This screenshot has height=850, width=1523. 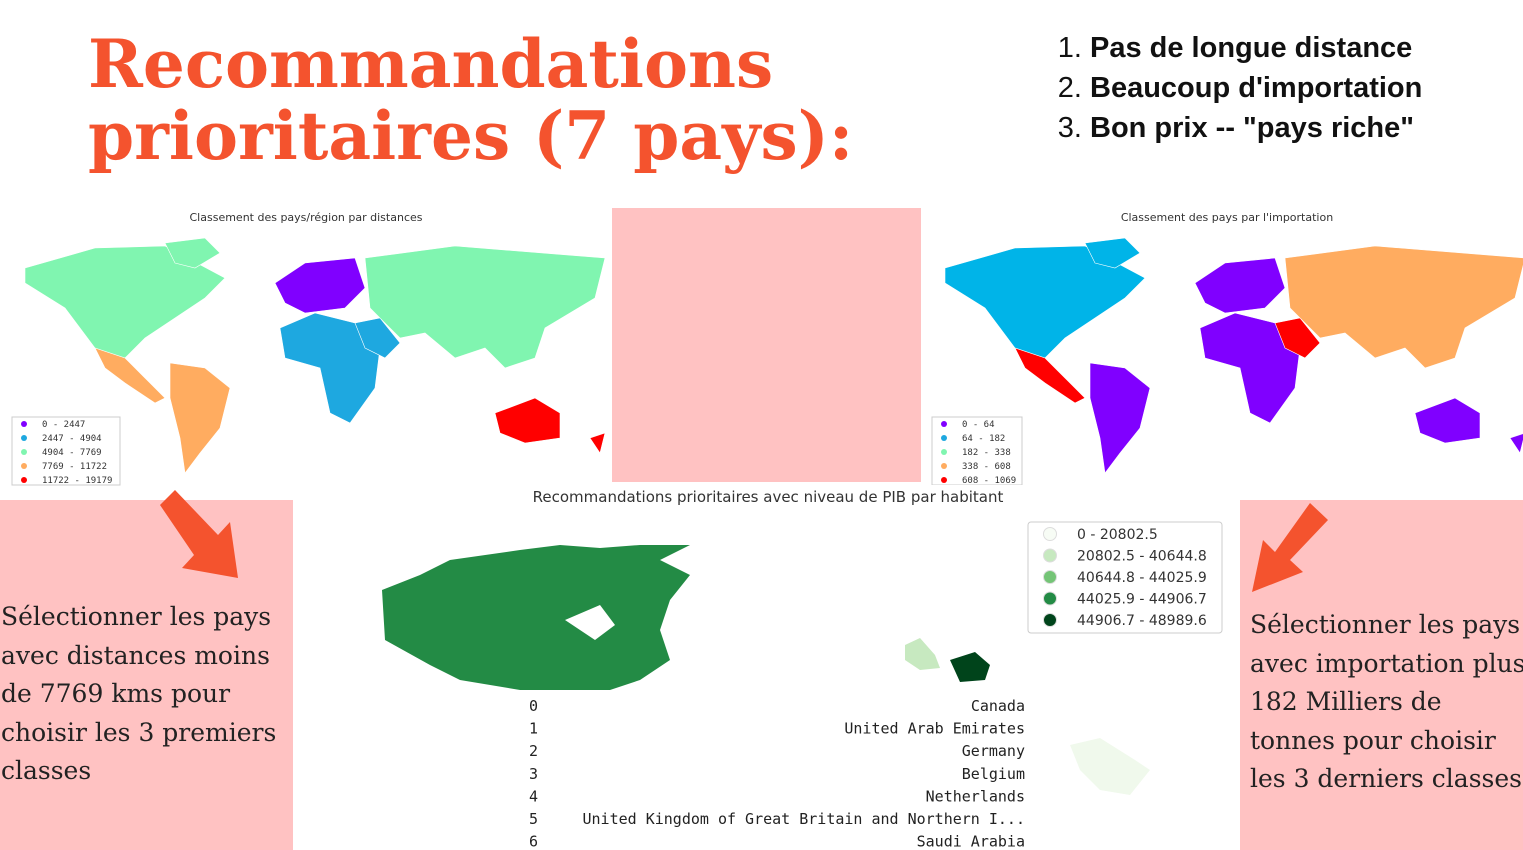 I want to click on legend-label: 608 - 1069, so click(x=989, y=481).